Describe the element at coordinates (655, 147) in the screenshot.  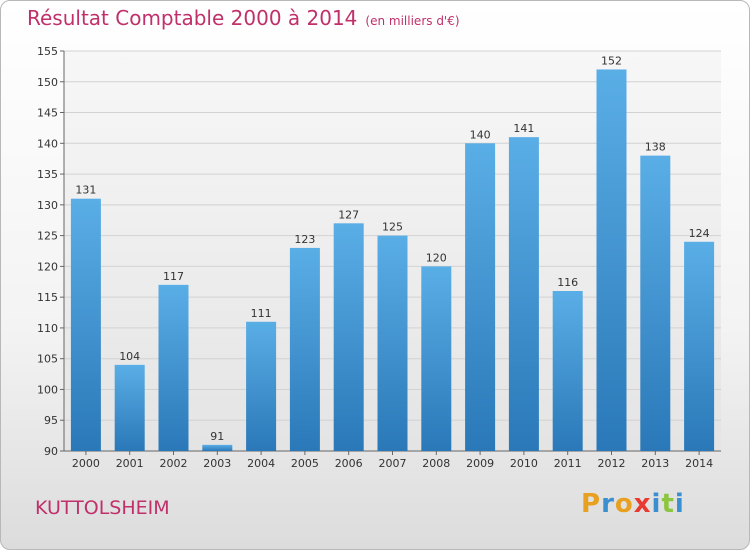
I see `data-label: 138` at that location.